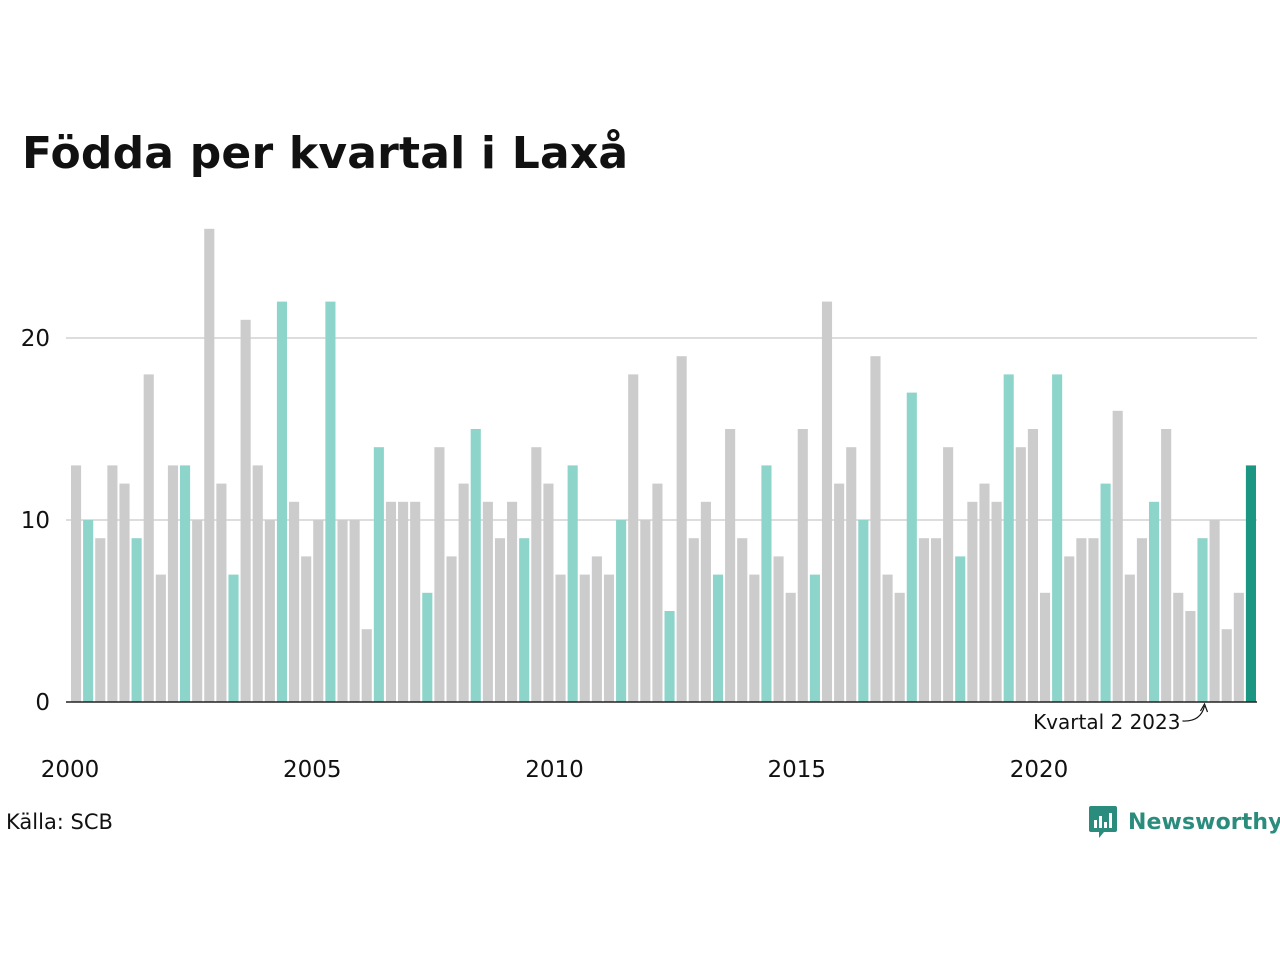 The width and height of the screenshot is (1280, 960). I want to click on x-tick-label-2000: 2000, so click(70, 770).